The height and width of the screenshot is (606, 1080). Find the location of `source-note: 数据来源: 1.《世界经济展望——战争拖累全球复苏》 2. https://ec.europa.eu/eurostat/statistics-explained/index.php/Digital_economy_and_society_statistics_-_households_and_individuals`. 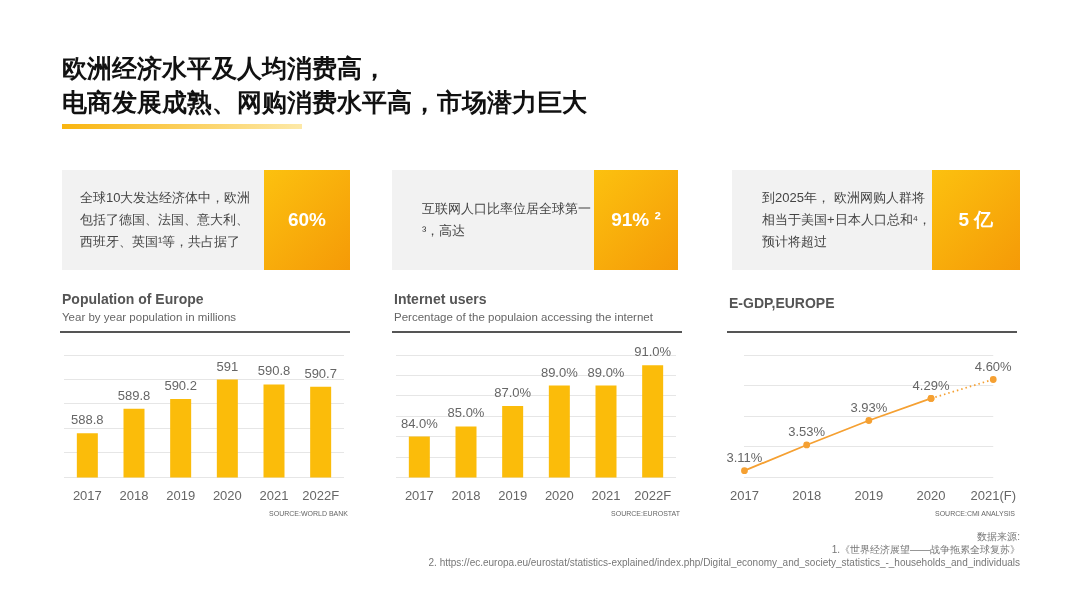

source-note: 数据来源: 1.《世界经济展望——战争拖累全球复苏》 2. https://ec.europa.eu/eurostat/statistics-explained/index.php/Digital_economy_and_society_statistics_-_households_and_individuals is located at coordinates (723, 549).